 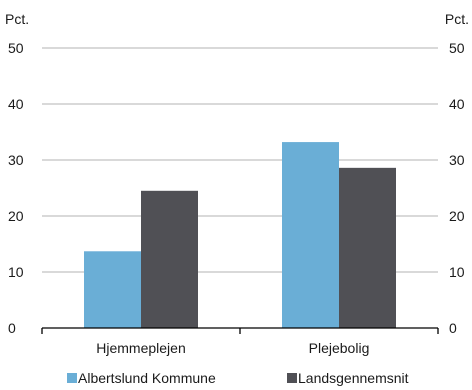 What do you see at coordinates (238, 378) in the screenshot?
I see `legend: Albertslund Kommune Landsgennemsnit` at bounding box center [238, 378].